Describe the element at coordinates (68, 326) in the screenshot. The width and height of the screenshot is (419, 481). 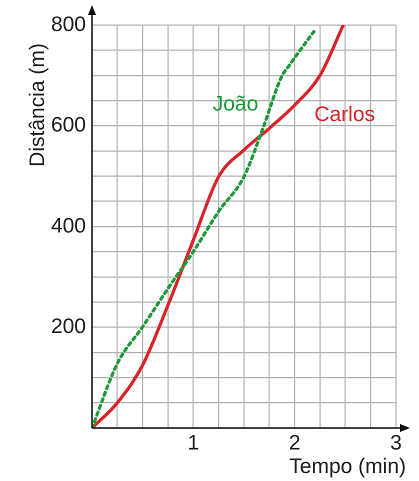
I see `y-tick-label: 200` at that location.